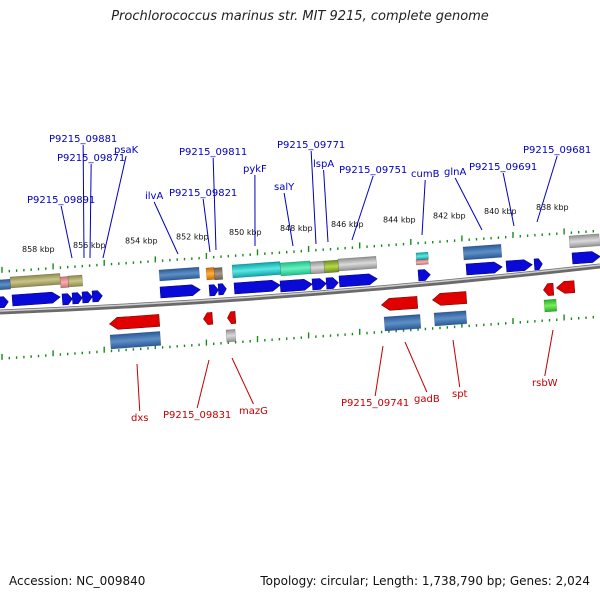 This screenshot has width=600, height=600. I want to click on upper-gene-label: P9215_09871, so click(91, 158).